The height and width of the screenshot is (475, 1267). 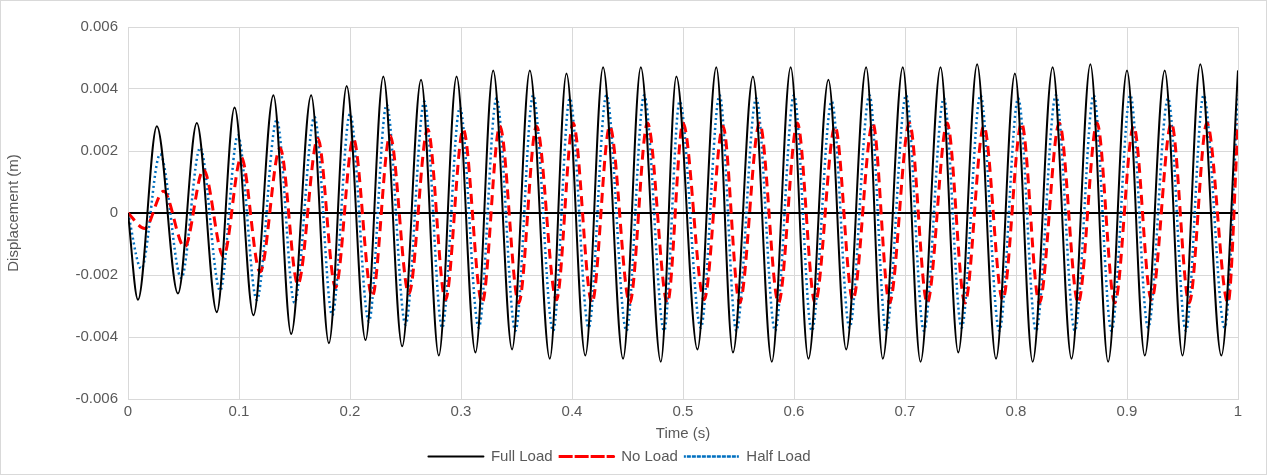 What do you see at coordinates (96, 274) in the screenshot?
I see `y-tick-label: -0.002` at bounding box center [96, 274].